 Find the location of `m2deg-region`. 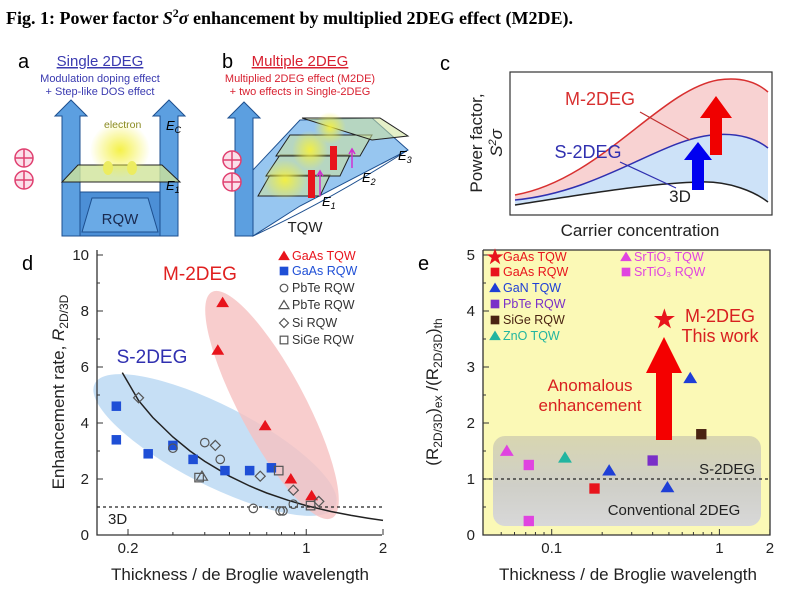

m2deg-region is located at coordinates (272, 405).